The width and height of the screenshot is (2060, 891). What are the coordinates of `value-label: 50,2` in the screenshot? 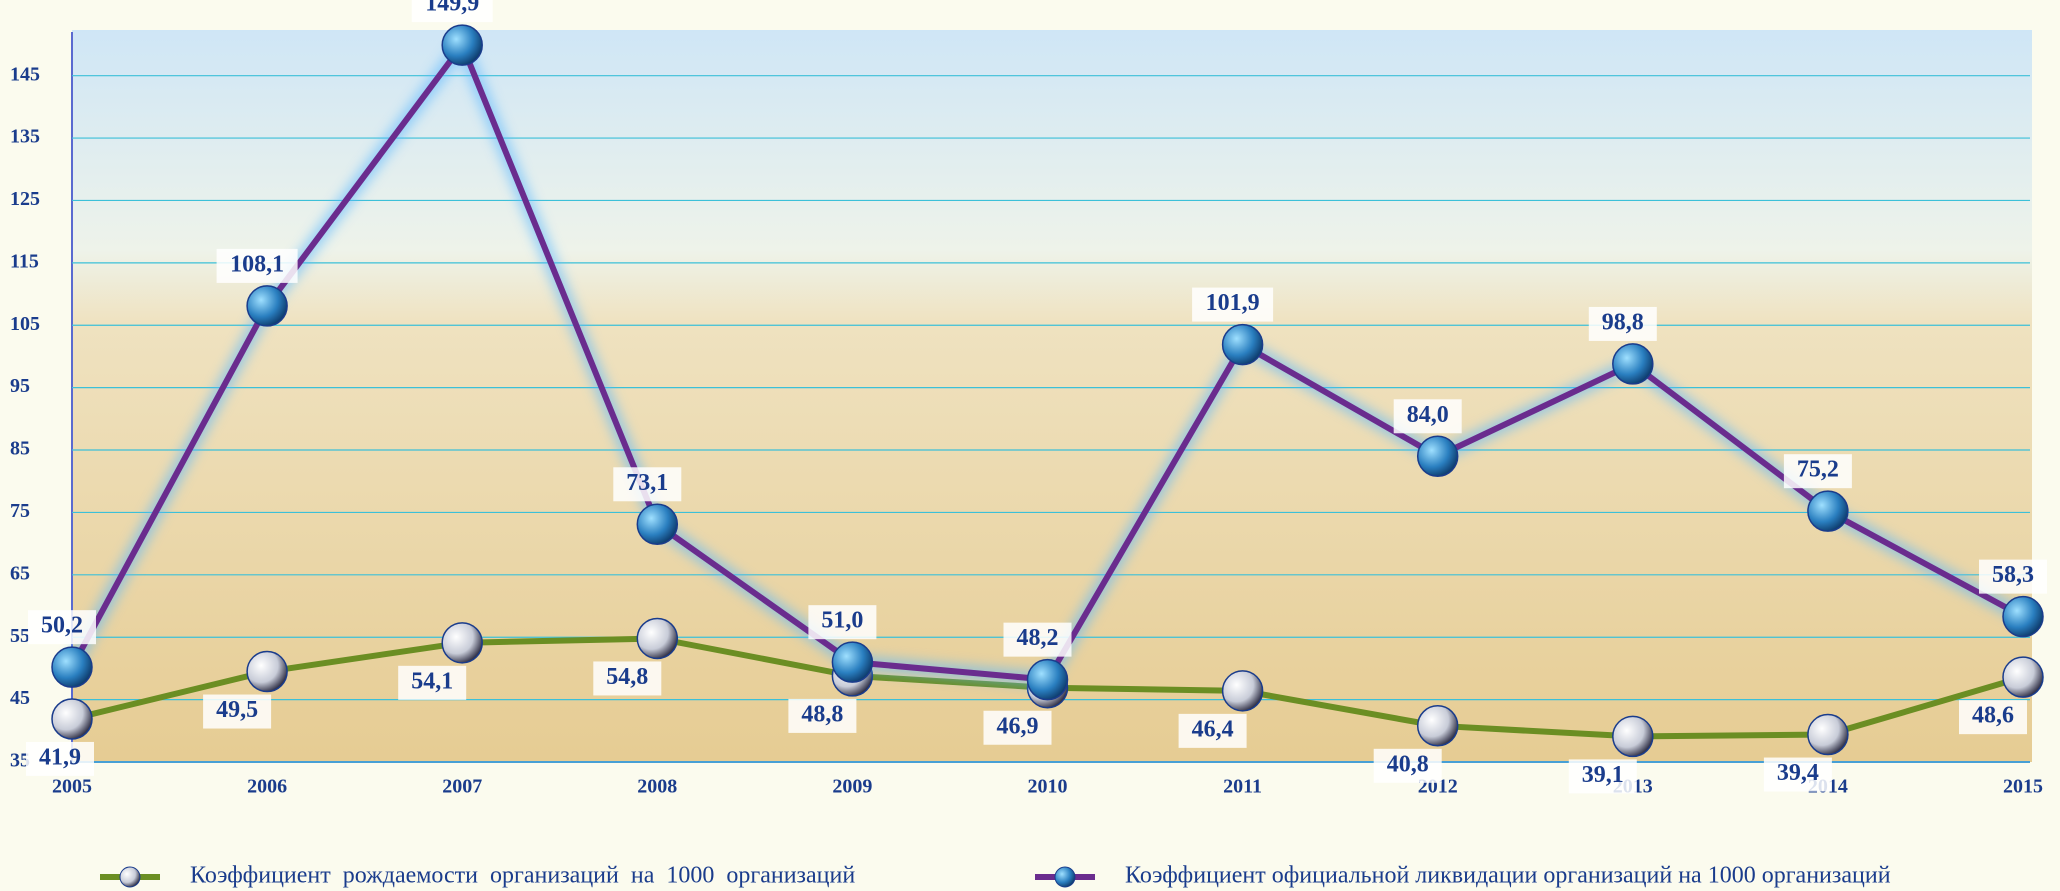 It's located at (62, 626).